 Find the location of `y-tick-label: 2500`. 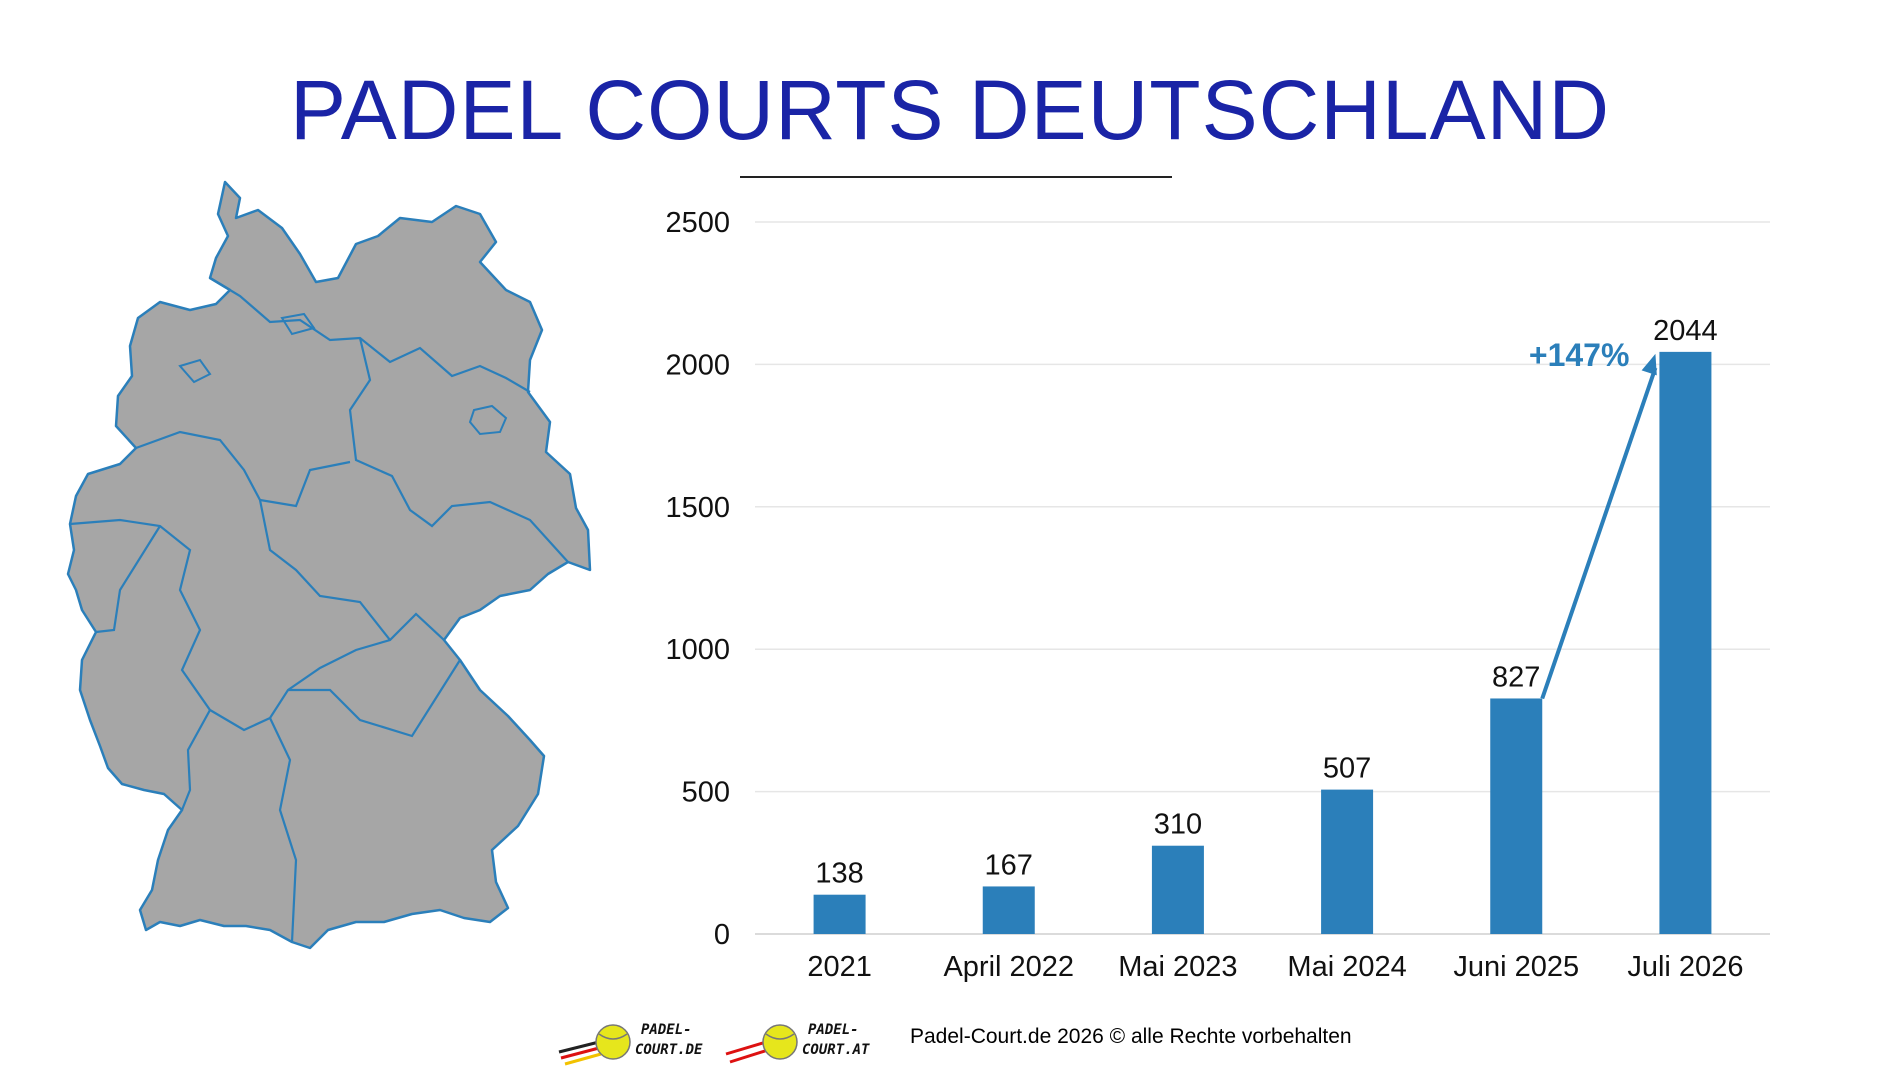

y-tick-label: 2500 is located at coordinates (697, 223).